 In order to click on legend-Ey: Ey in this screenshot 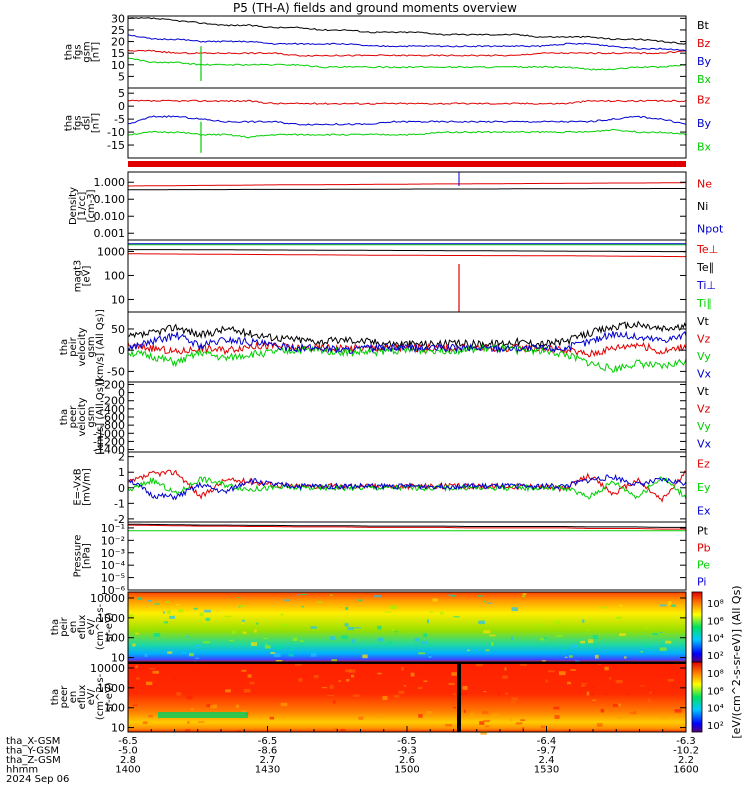, I will do `click(704, 487)`.